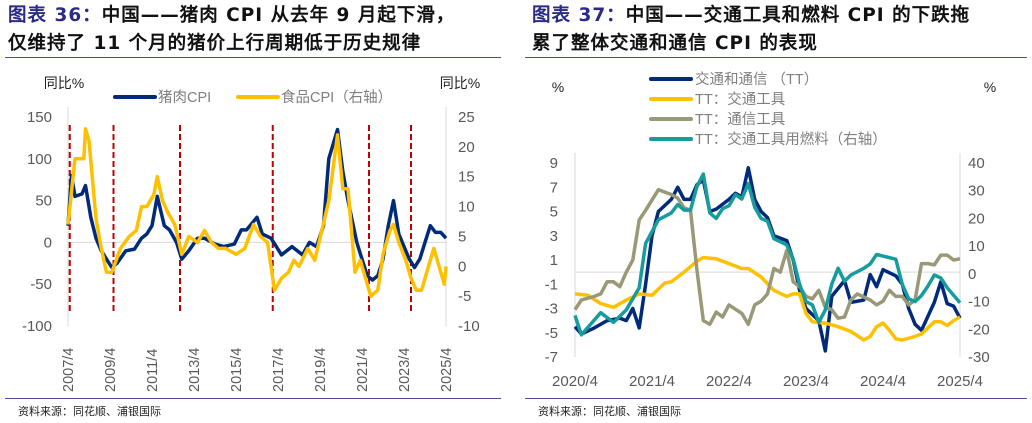  I want to click on chart1-y-left-tick-label: -50, so click(41, 284).